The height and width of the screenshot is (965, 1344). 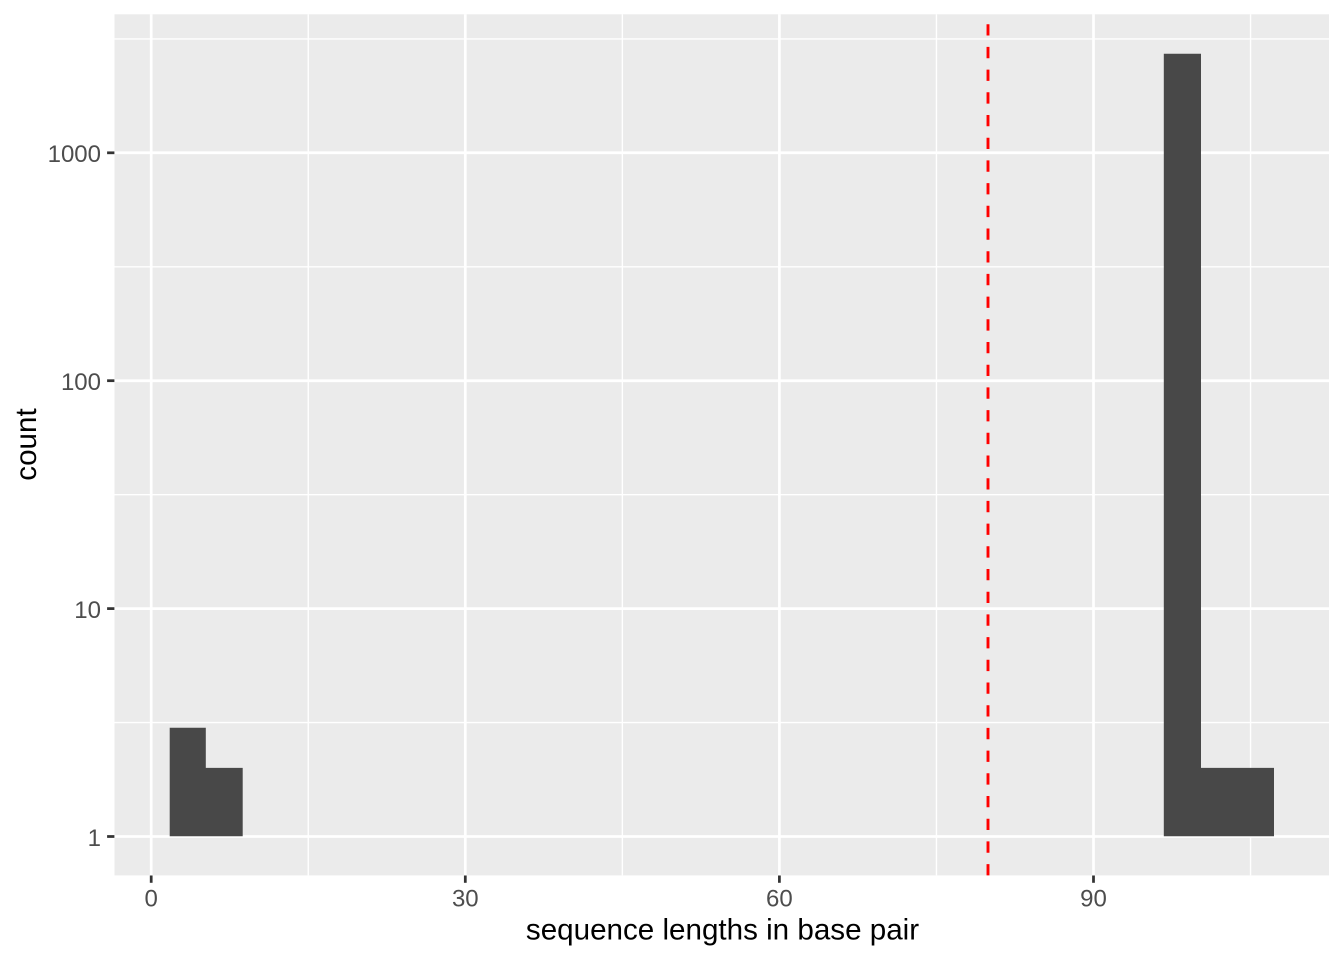 I want to click on svg-text: 60, so click(x=779, y=899).